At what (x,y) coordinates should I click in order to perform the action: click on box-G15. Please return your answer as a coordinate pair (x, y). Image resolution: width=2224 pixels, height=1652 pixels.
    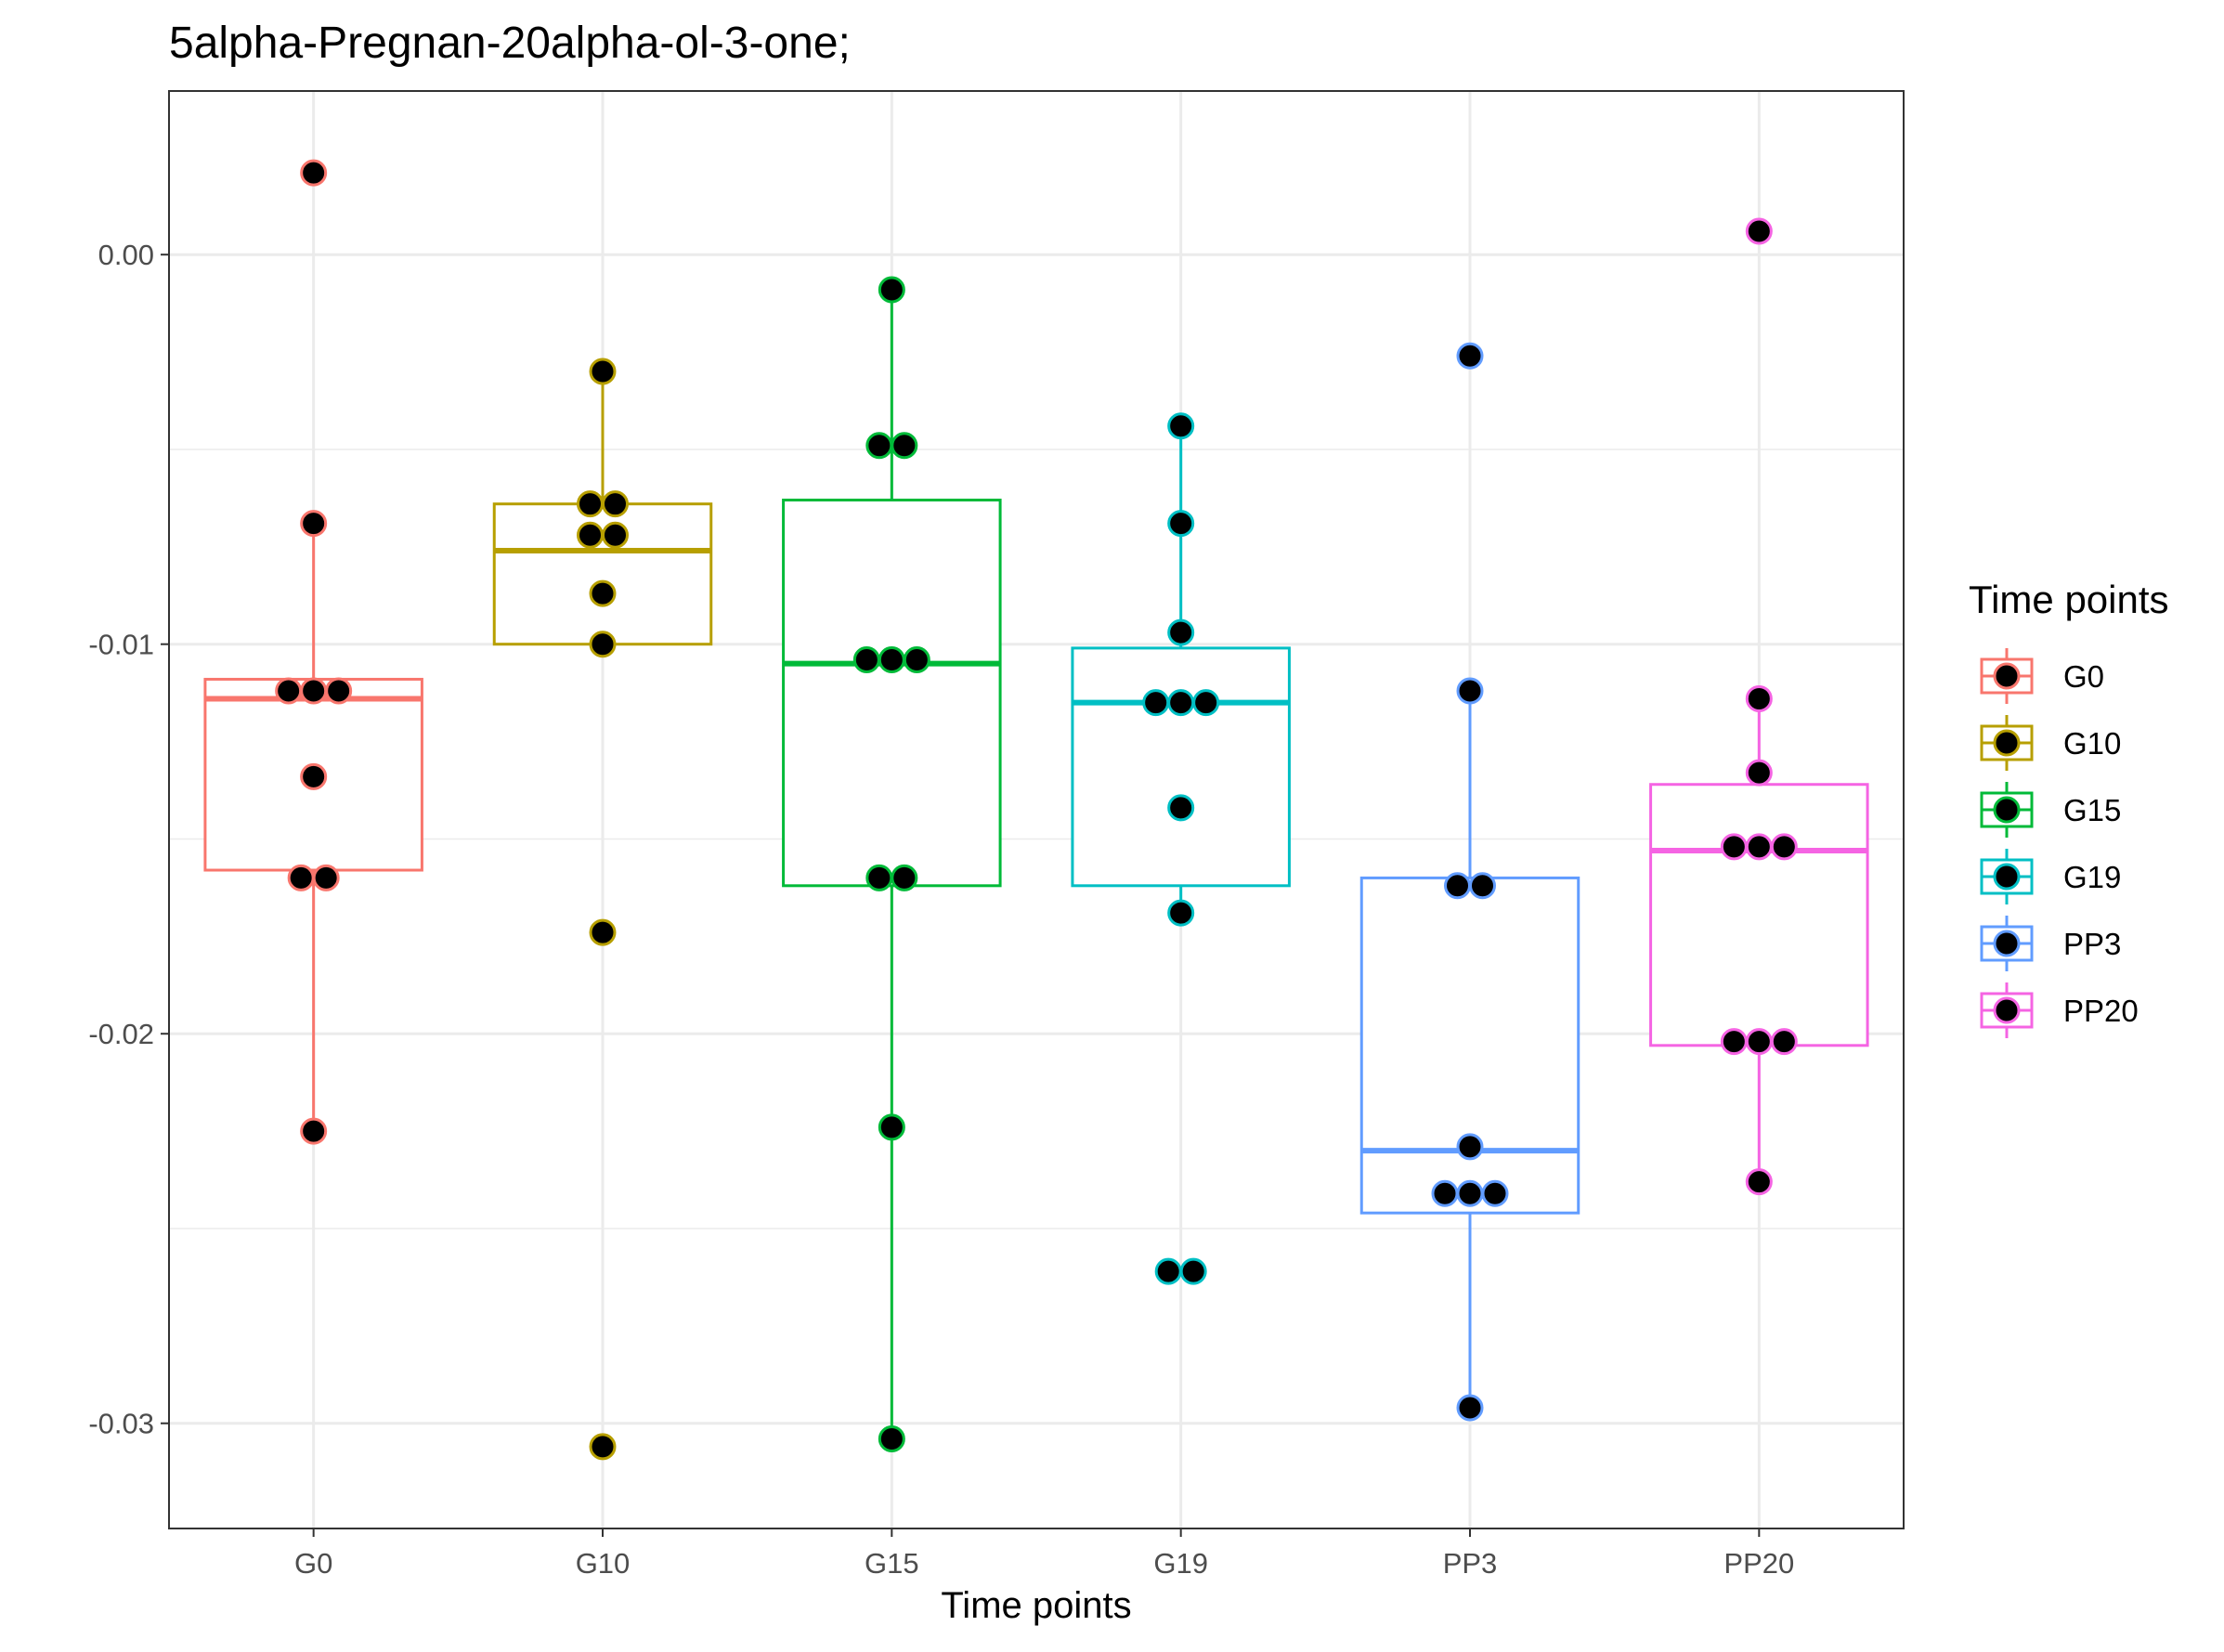
    Looking at the image, I should click on (892, 864).